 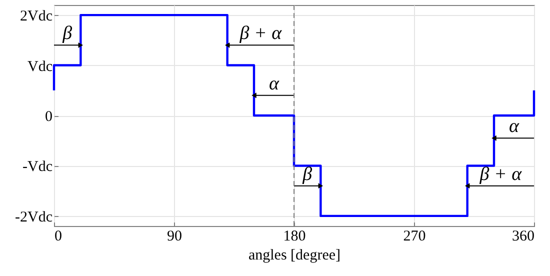 What do you see at coordinates (294, 236) in the screenshot?
I see `x-tick-label: 180` at bounding box center [294, 236].